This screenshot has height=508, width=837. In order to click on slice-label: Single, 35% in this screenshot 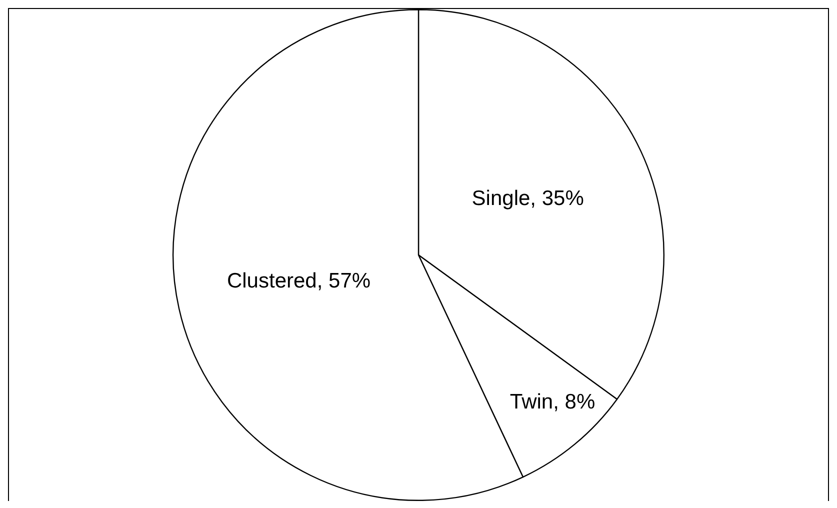, I will do `click(528, 198)`.